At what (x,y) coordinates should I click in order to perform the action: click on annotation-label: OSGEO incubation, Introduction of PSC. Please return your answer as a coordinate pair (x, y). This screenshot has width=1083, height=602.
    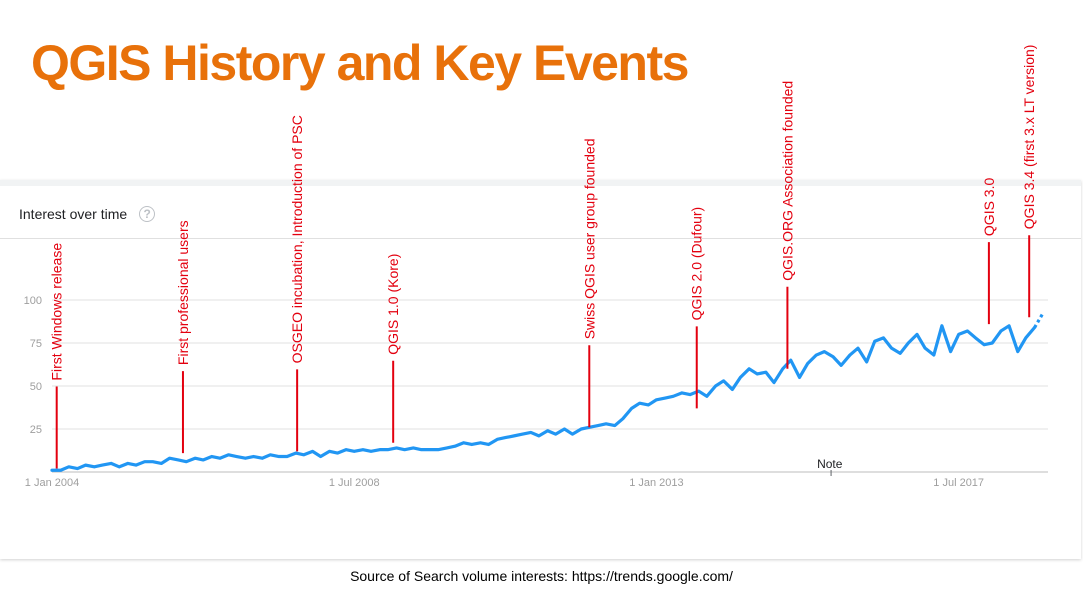
    Looking at the image, I should click on (297, 239).